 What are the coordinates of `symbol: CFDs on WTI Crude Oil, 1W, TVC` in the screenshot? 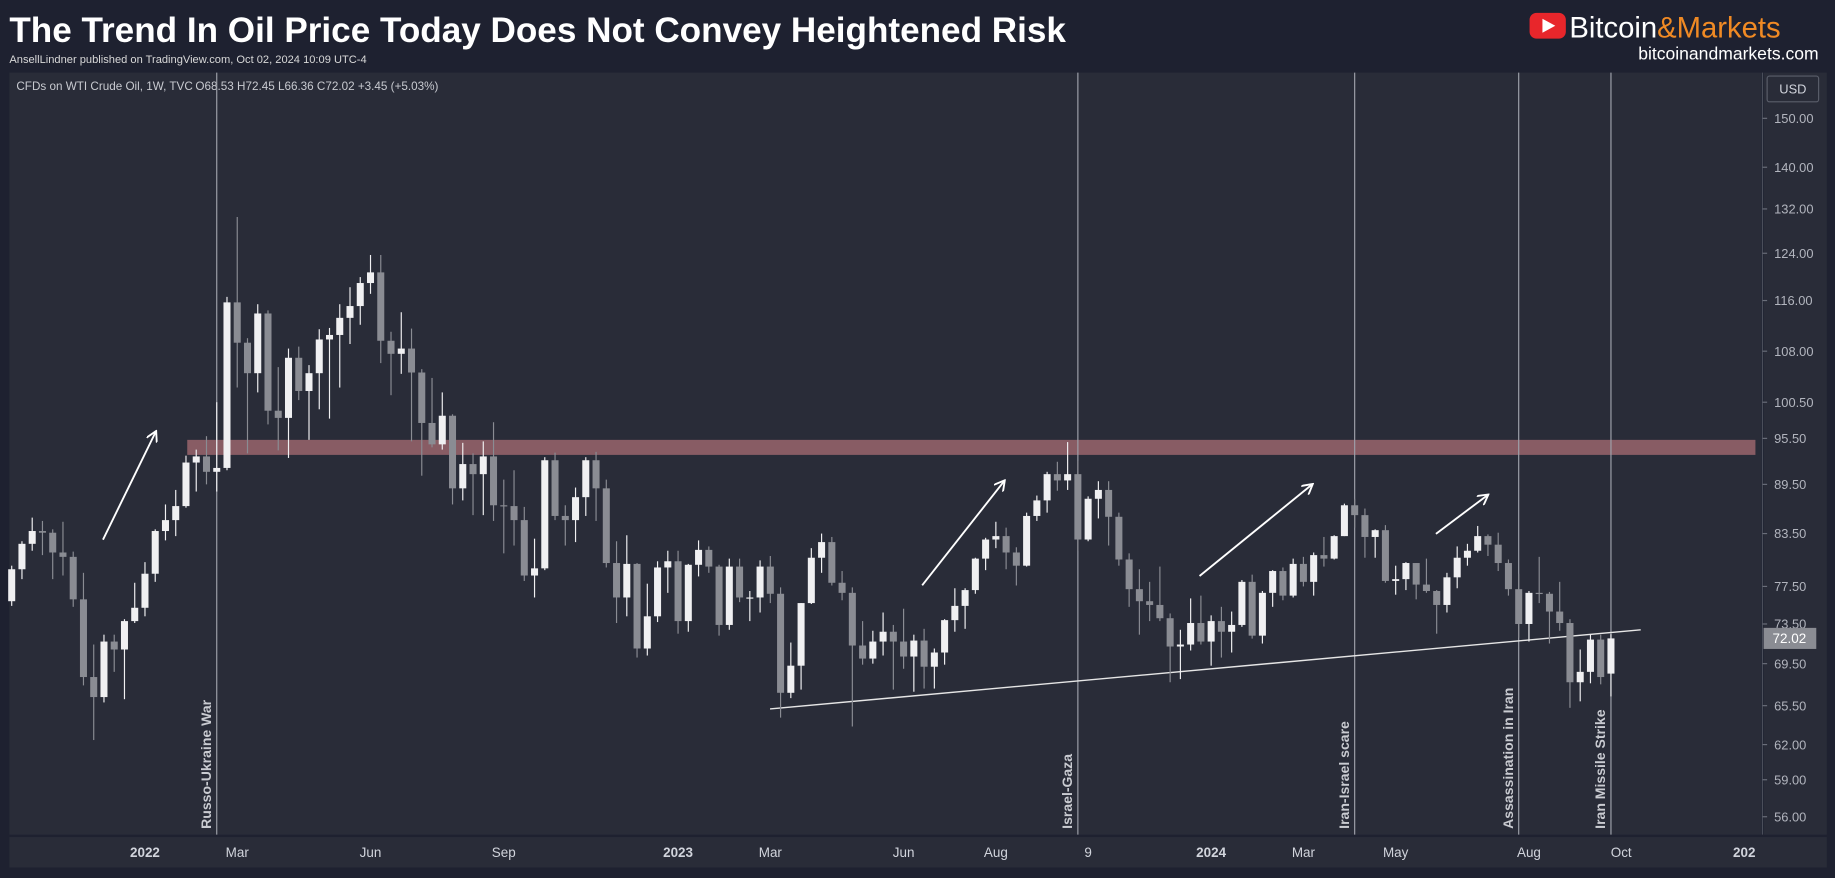 It's located at (104, 86).